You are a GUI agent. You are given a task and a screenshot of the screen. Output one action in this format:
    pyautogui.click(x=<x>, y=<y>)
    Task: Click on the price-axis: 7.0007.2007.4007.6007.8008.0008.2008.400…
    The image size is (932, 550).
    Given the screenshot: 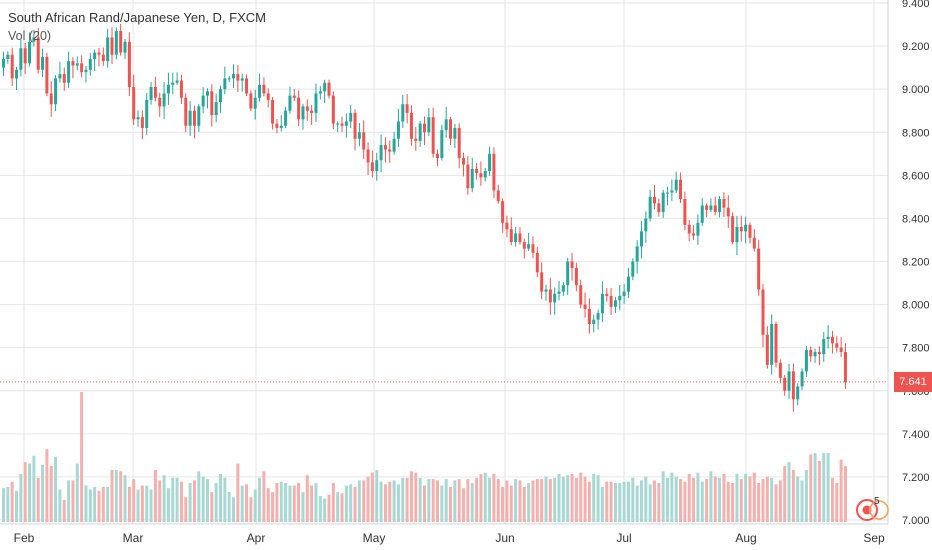 What is the action you would take?
    pyautogui.click(x=916, y=263)
    